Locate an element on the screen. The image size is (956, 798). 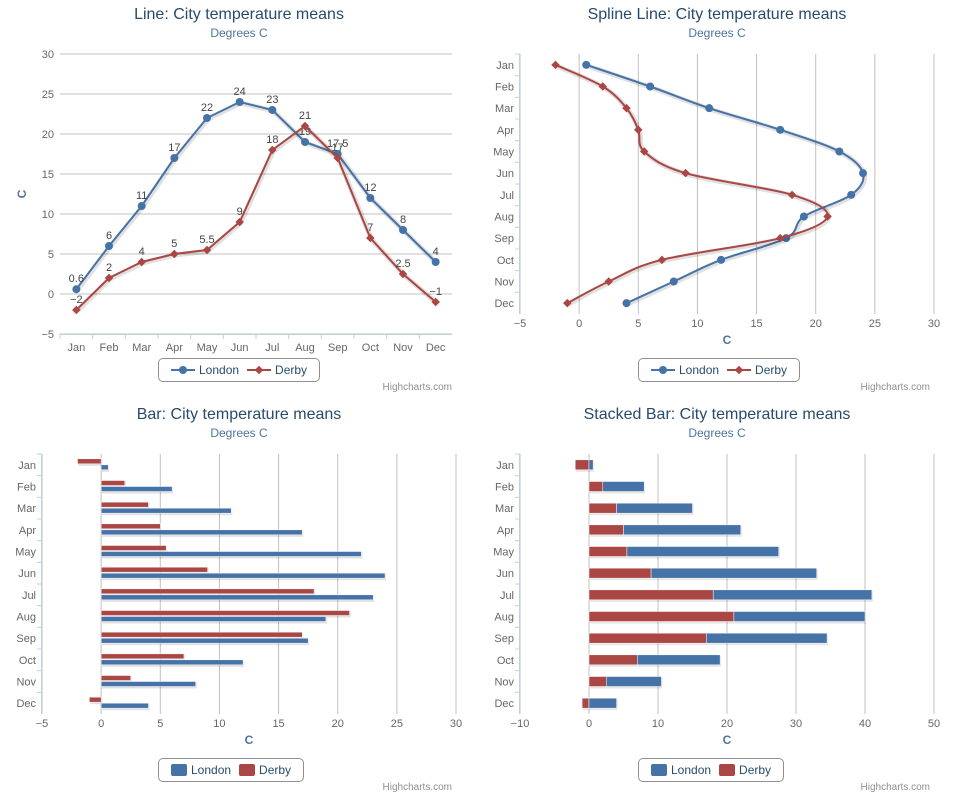
legend-label: Derby is located at coordinates (291, 370).